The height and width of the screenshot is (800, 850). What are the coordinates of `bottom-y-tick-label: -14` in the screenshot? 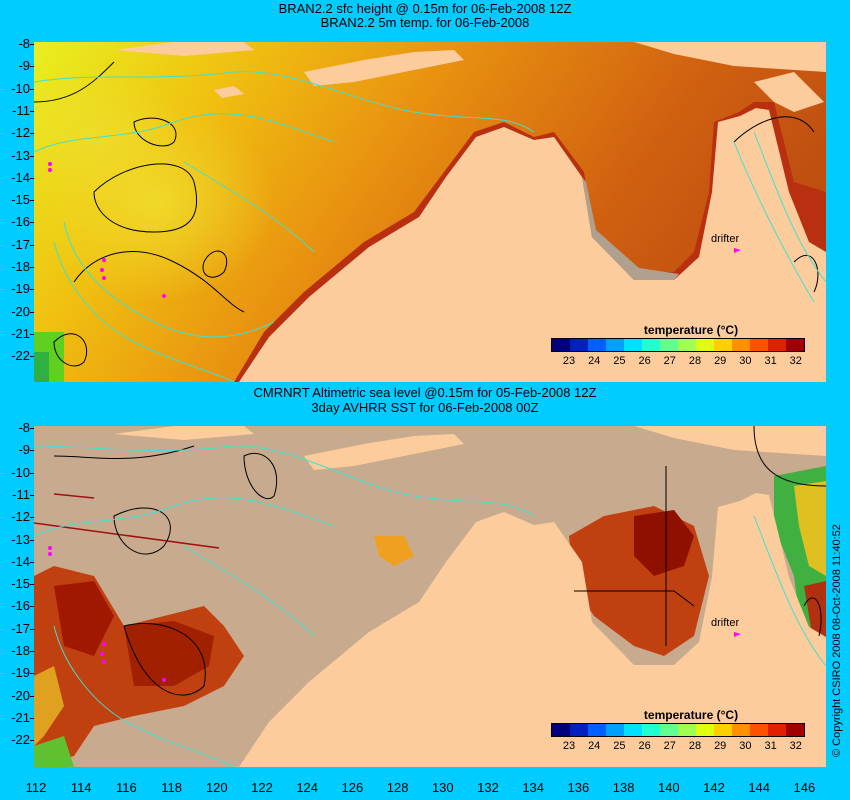 It's located at (20, 561).